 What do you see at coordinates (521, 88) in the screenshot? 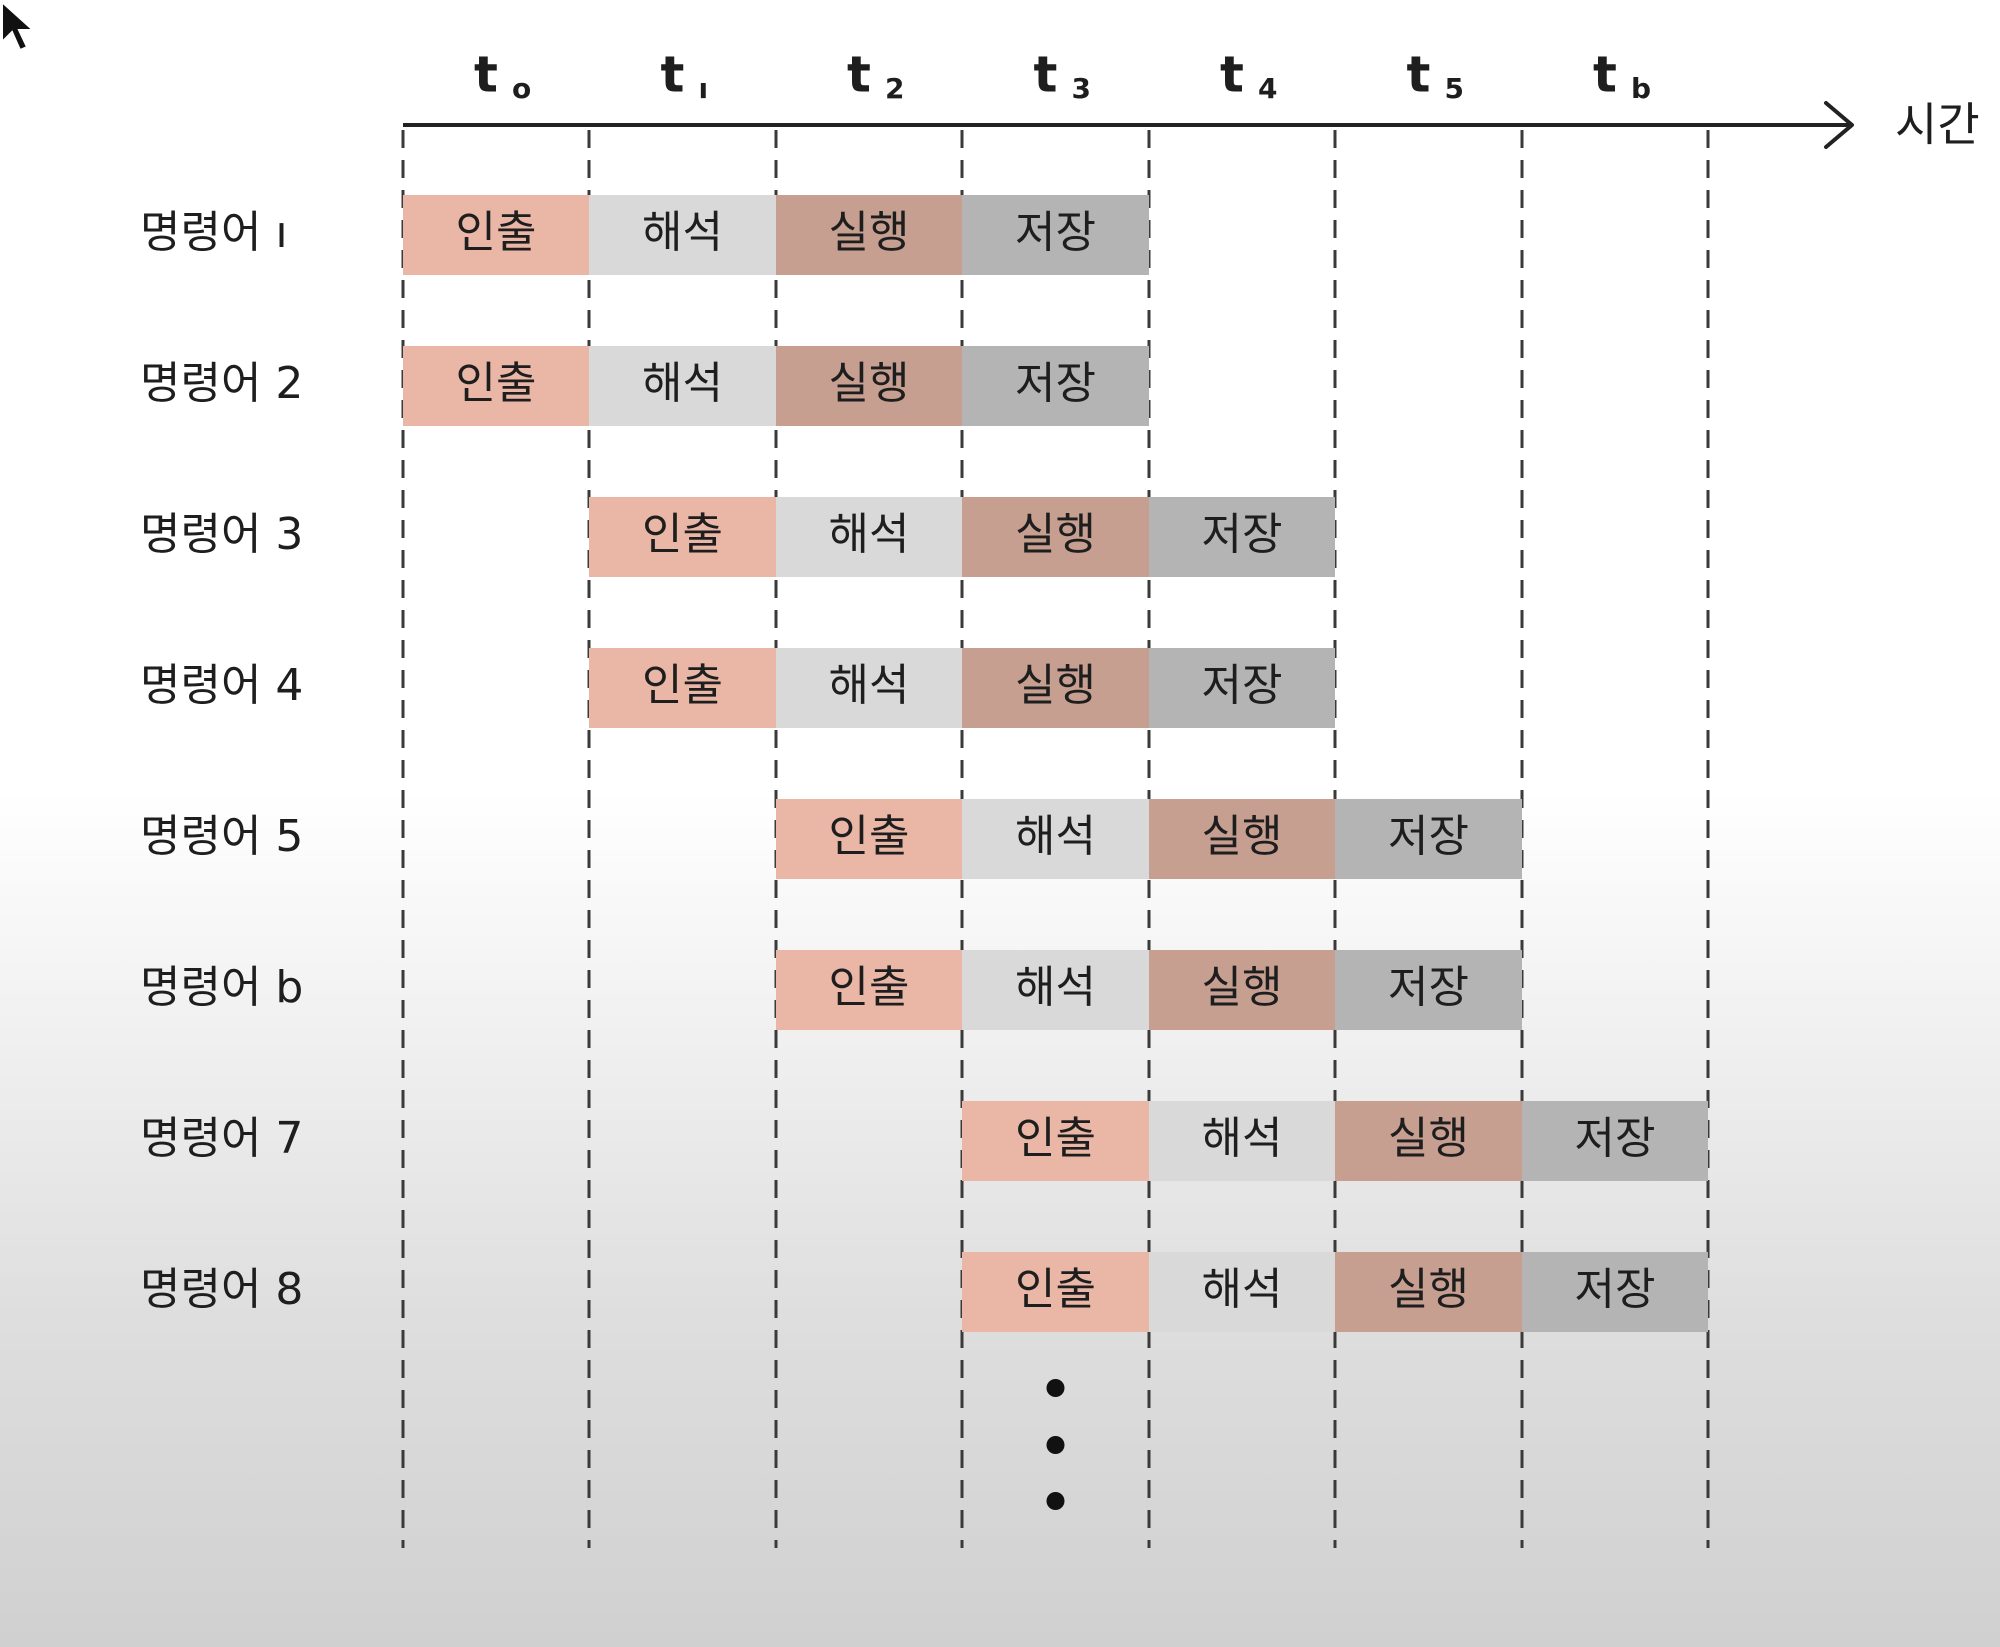
I see `time-tick-subscript: o` at bounding box center [521, 88].